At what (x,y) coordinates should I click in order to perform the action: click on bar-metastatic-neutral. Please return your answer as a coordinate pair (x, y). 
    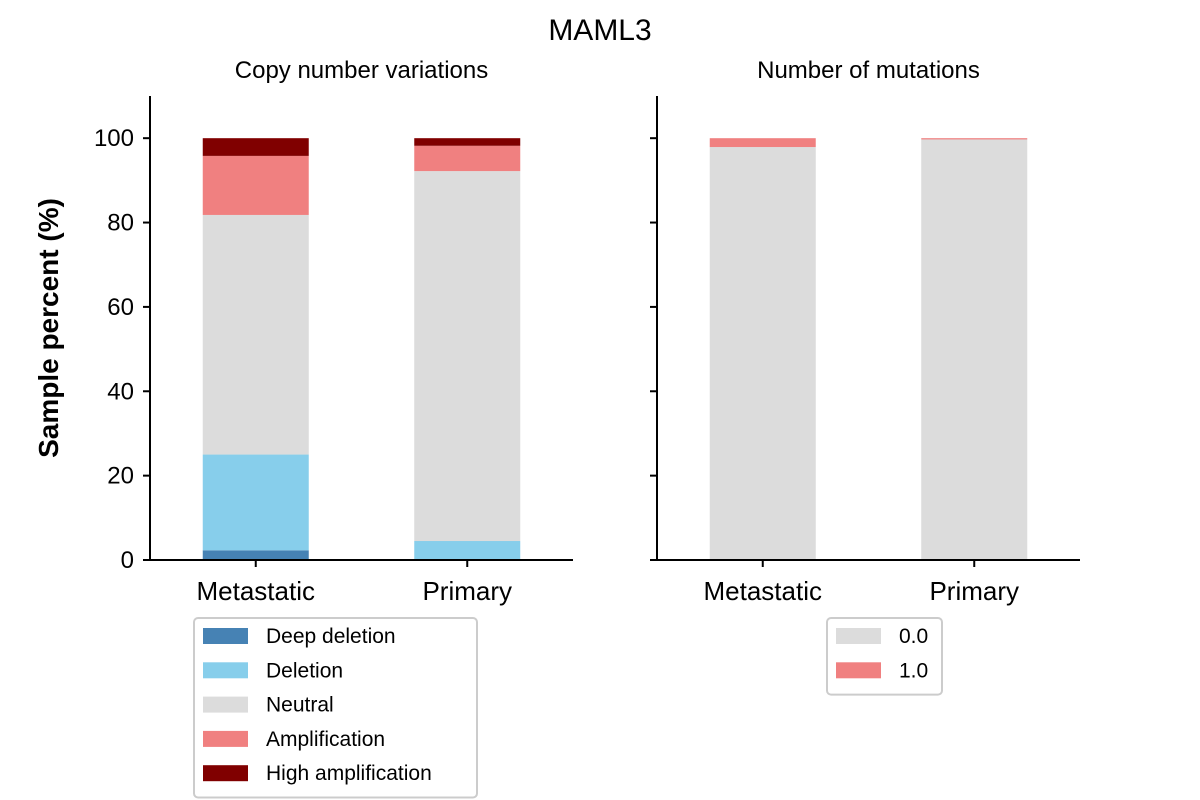
    Looking at the image, I should click on (255, 334).